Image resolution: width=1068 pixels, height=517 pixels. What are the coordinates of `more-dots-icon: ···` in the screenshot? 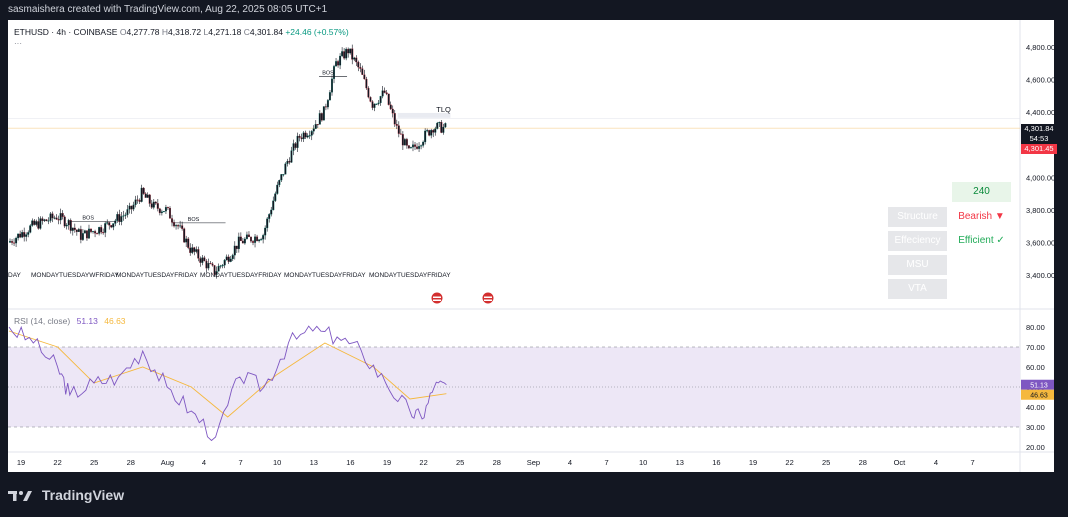 It's located at (18, 43).